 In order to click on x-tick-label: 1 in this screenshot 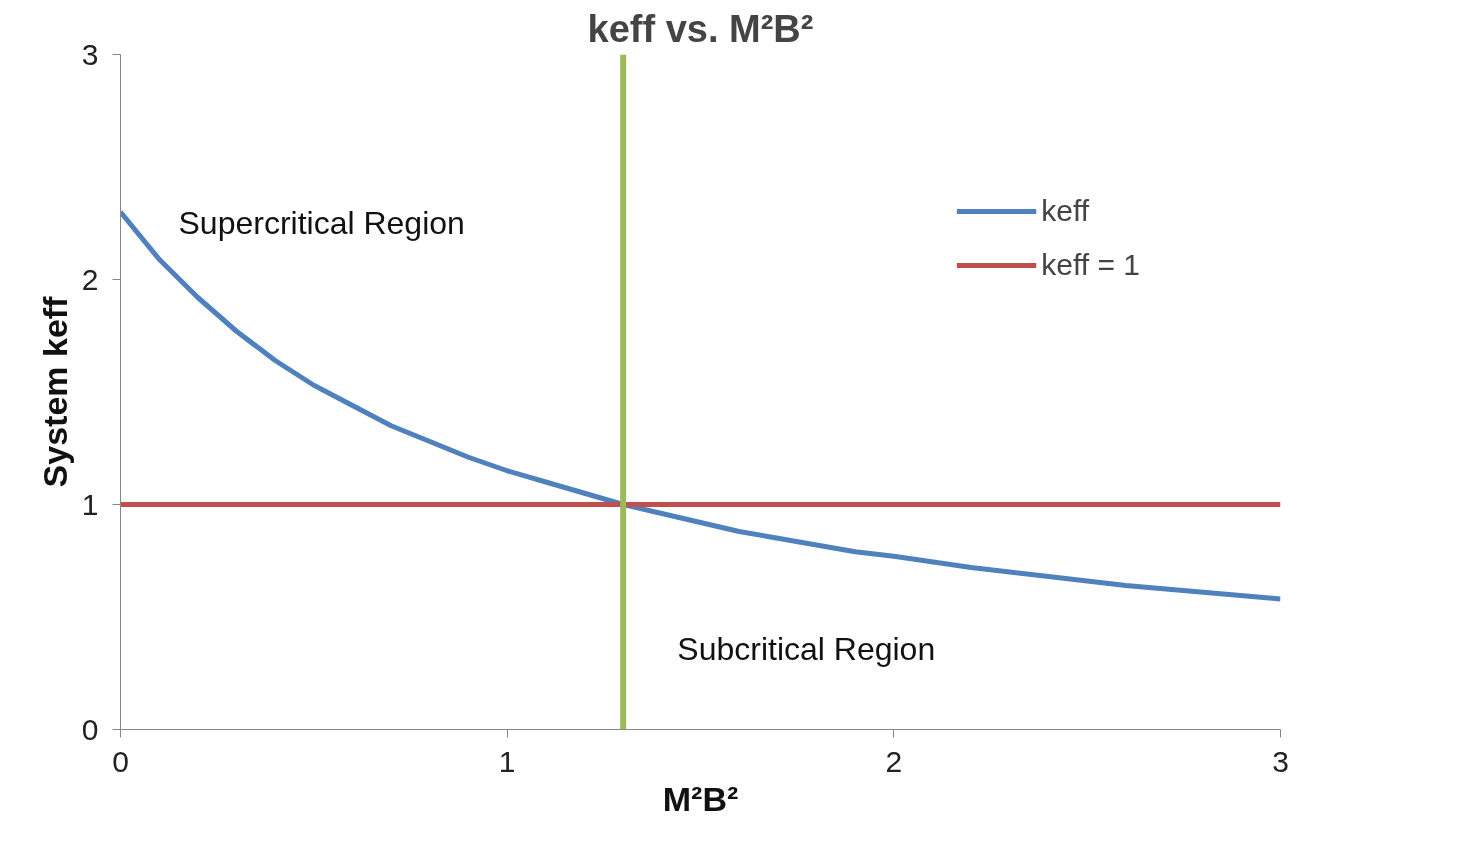, I will do `click(507, 761)`.